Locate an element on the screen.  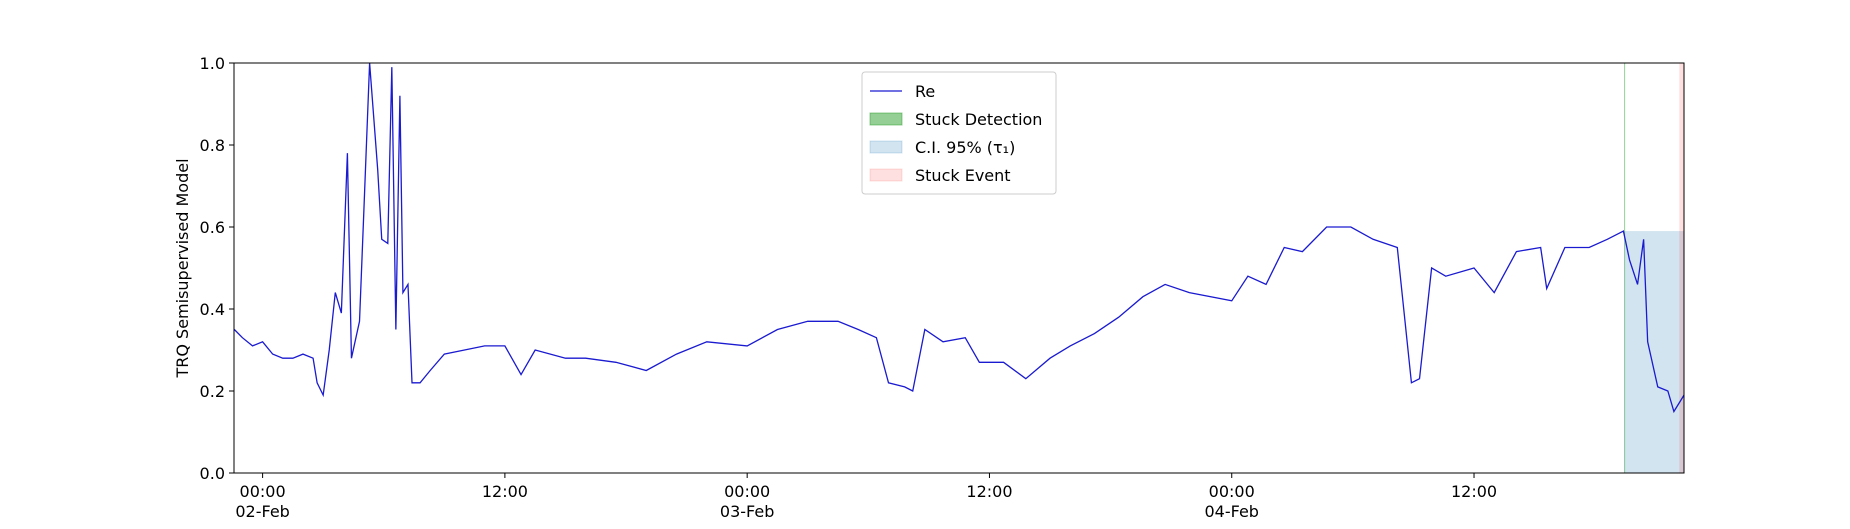
legend-label: Stuck Detection is located at coordinates (978, 119).